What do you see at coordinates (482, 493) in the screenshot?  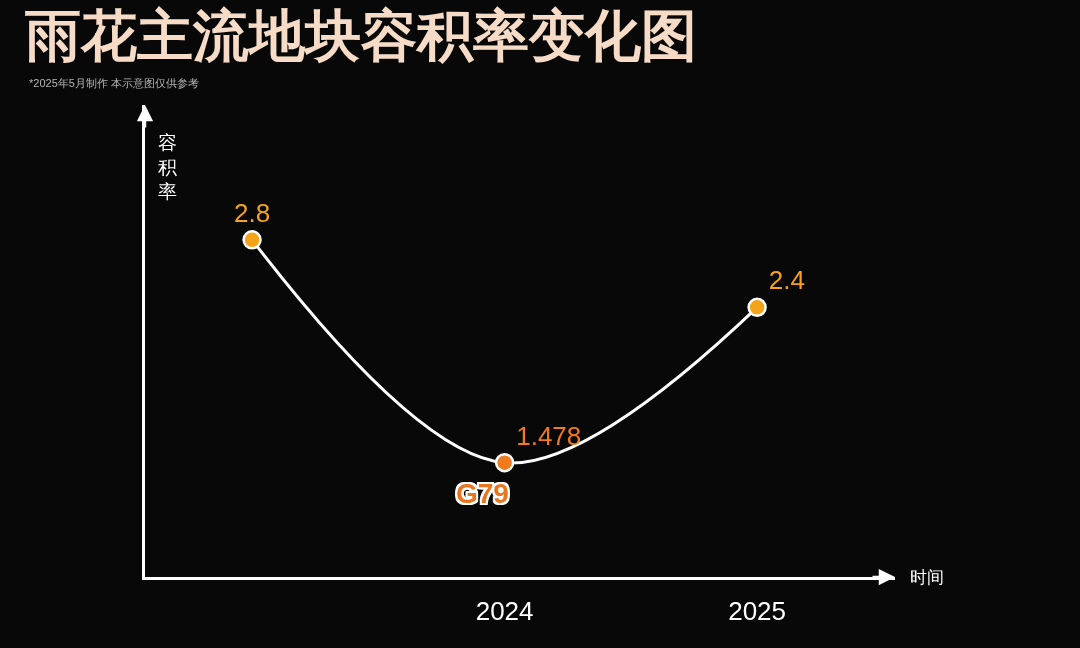 I see `annotation: G79` at bounding box center [482, 493].